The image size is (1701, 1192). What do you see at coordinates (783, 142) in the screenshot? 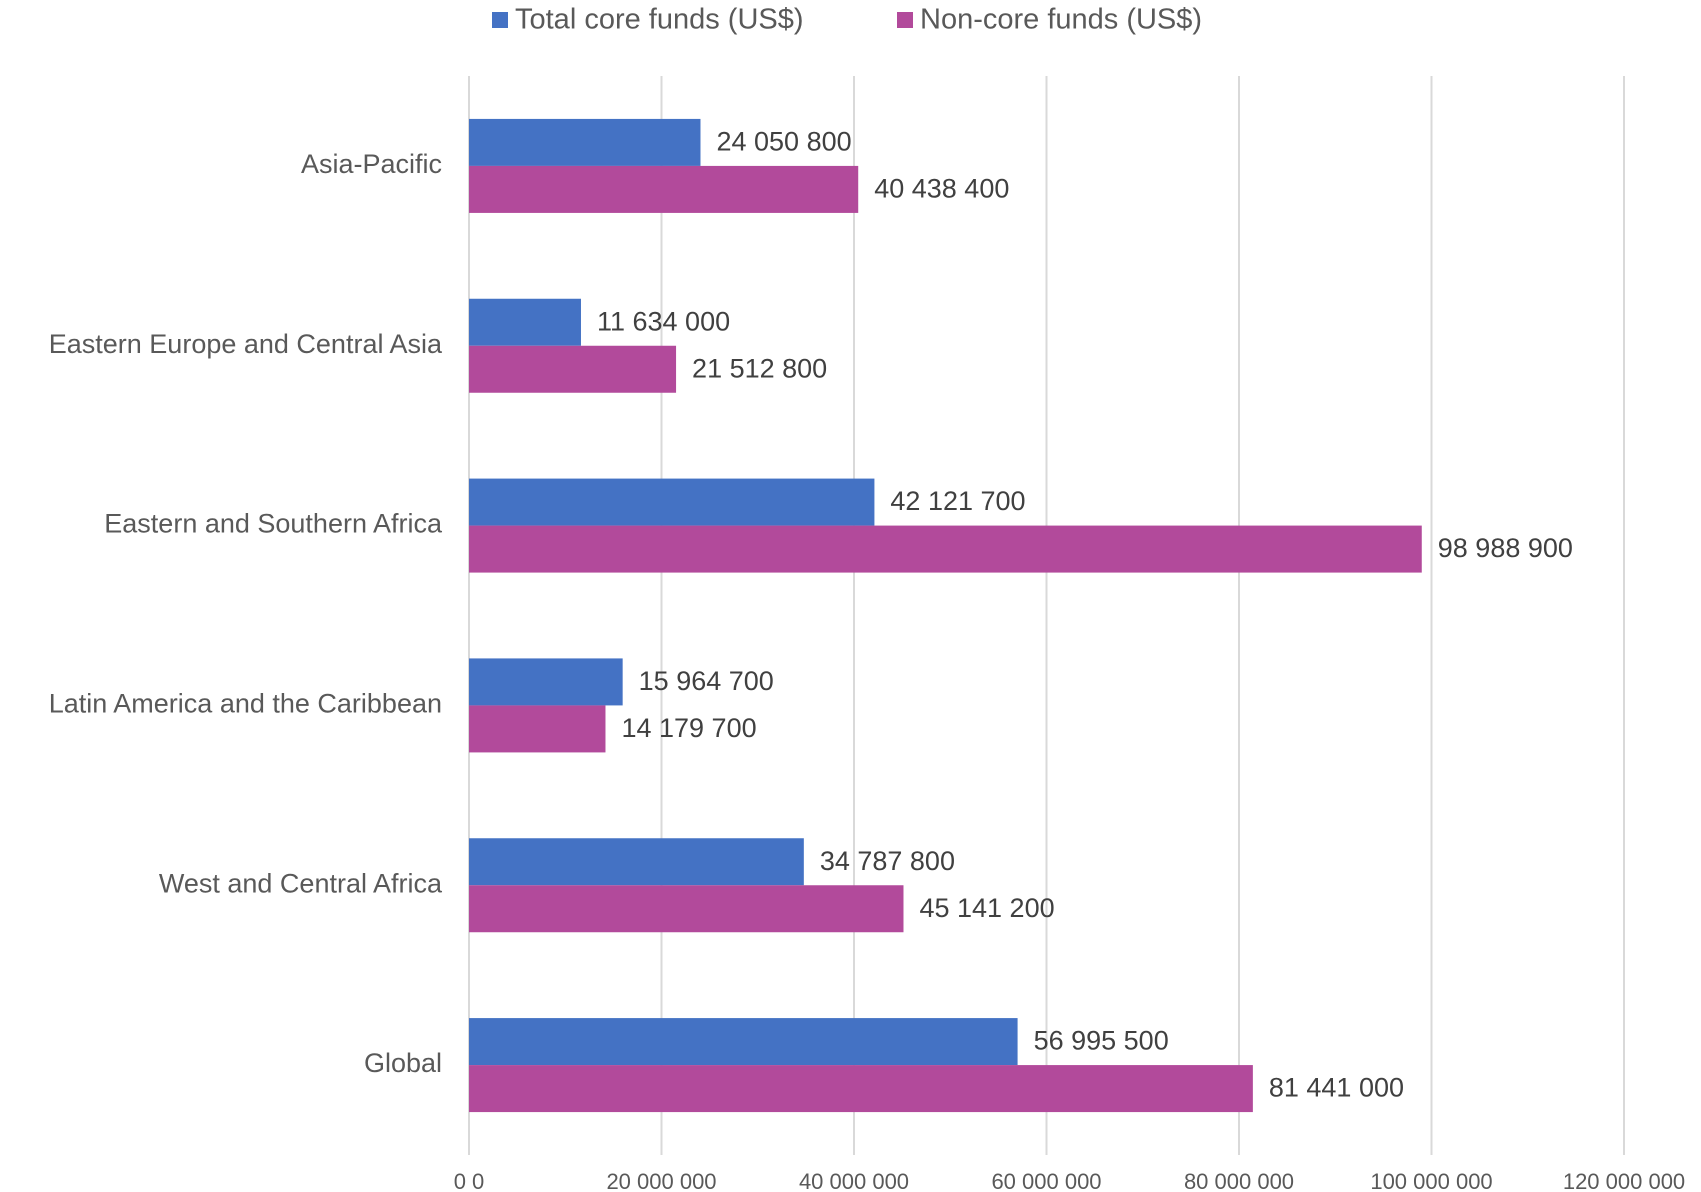
I see `data-label: 24 050 800` at bounding box center [783, 142].